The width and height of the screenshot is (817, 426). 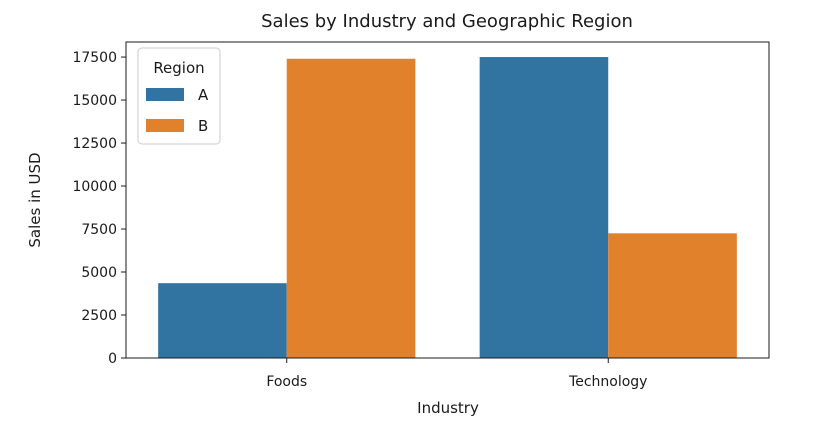 What do you see at coordinates (99, 230) in the screenshot?
I see `y-tick-label: 7500` at bounding box center [99, 230].